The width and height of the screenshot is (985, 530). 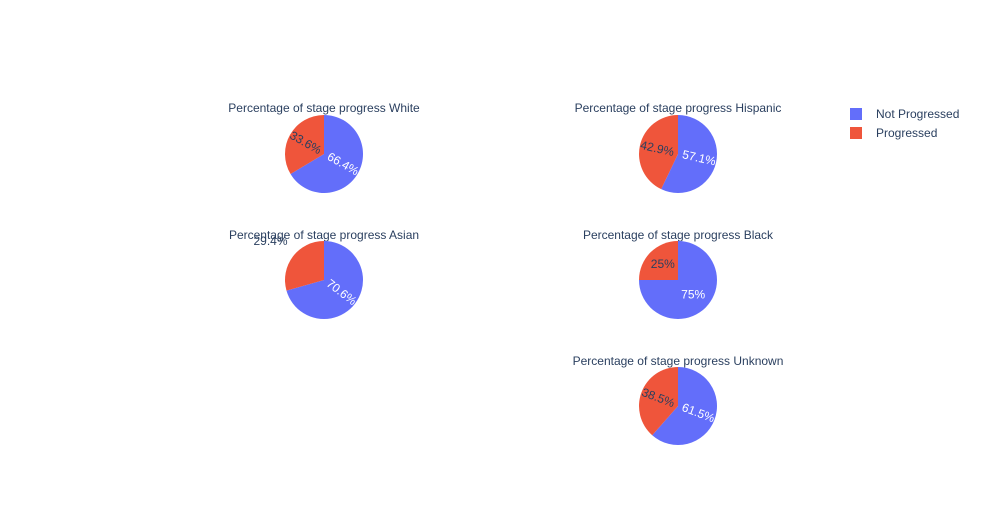 What do you see at coordinates (678, 235) in the screenshot?
I see `pie-title: Percentage of stage progress Black` at bounding box center [678, 235].